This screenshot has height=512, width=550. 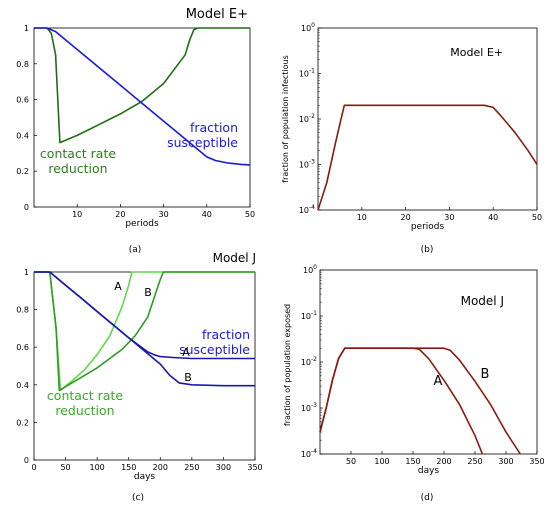 I want to click on panel-caption: (c), so click(x=138, y=498).